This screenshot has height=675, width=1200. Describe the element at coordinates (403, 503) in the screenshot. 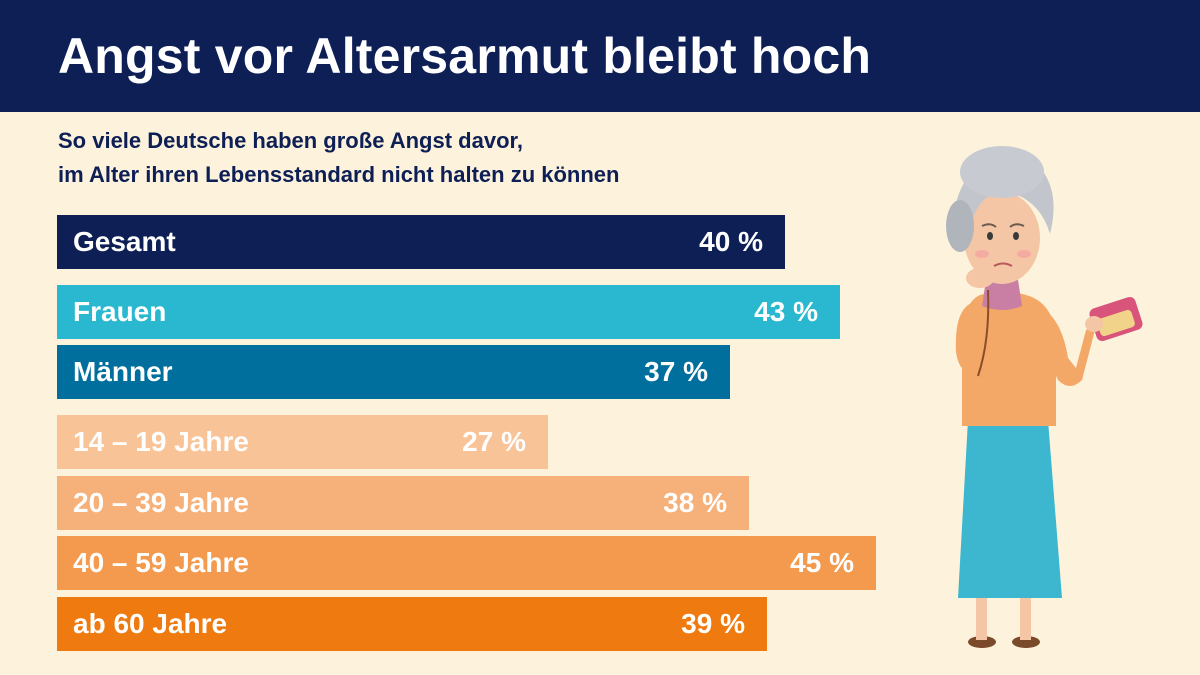

I see `bar-4: 20 – 39 Jahre 38 %` at that location.